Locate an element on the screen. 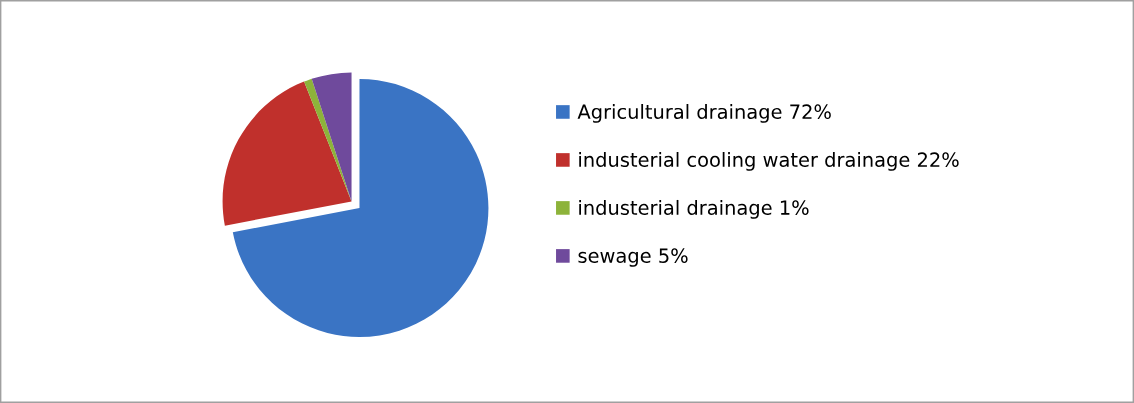 This screenshot has width=1134, height=403. legend-label: sewage 5% is located at coordinates (633, 257).